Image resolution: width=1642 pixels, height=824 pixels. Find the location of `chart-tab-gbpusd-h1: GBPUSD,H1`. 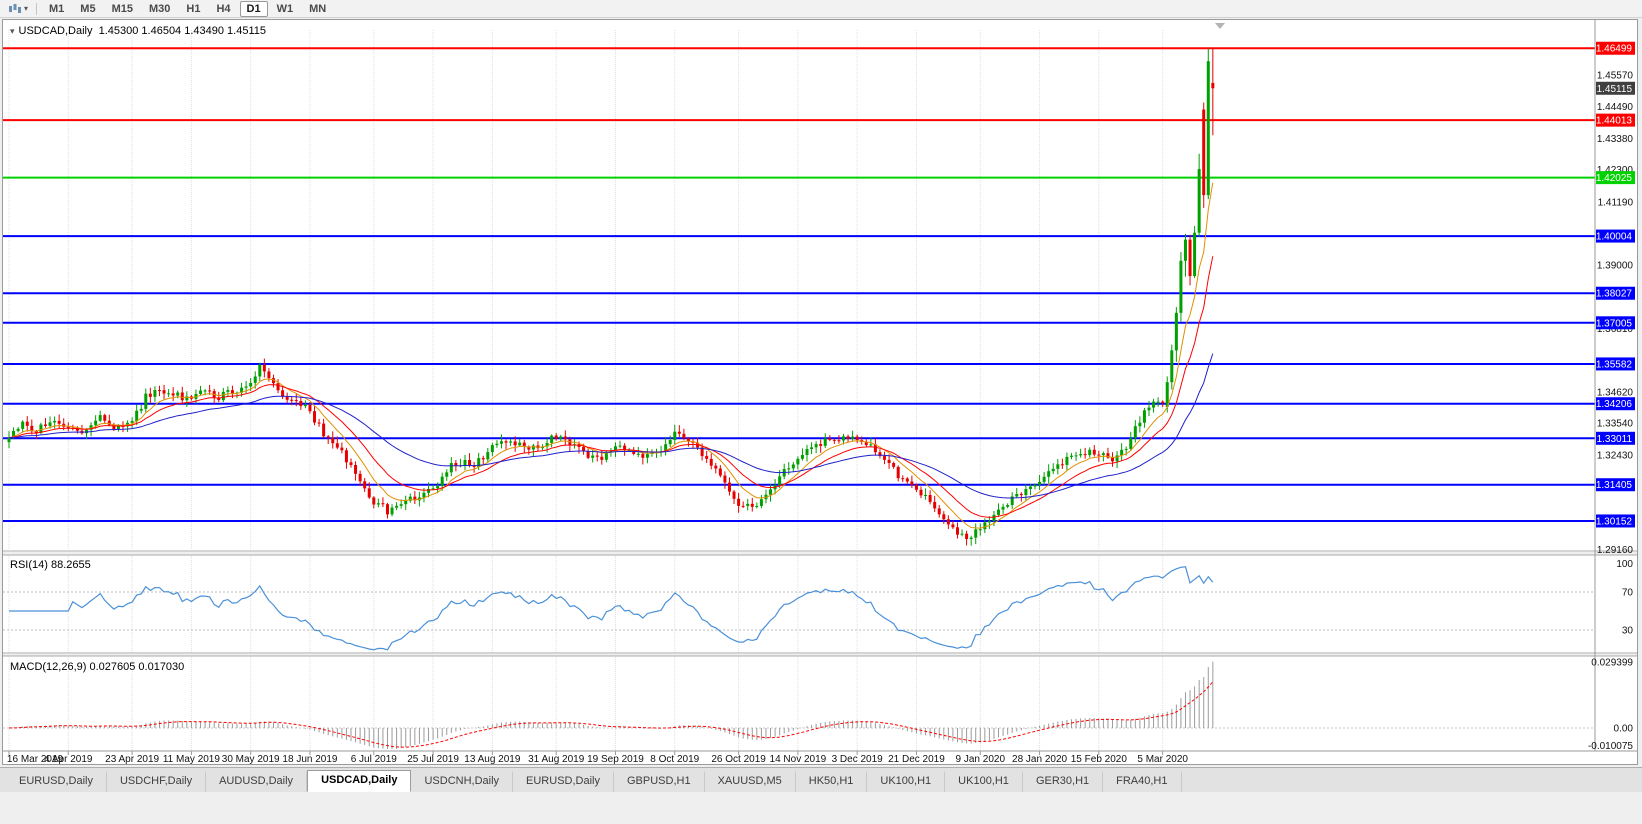

chart-tab-gbpusd-h1: GBPUSD,H1 is located at coordinates (659, 781).